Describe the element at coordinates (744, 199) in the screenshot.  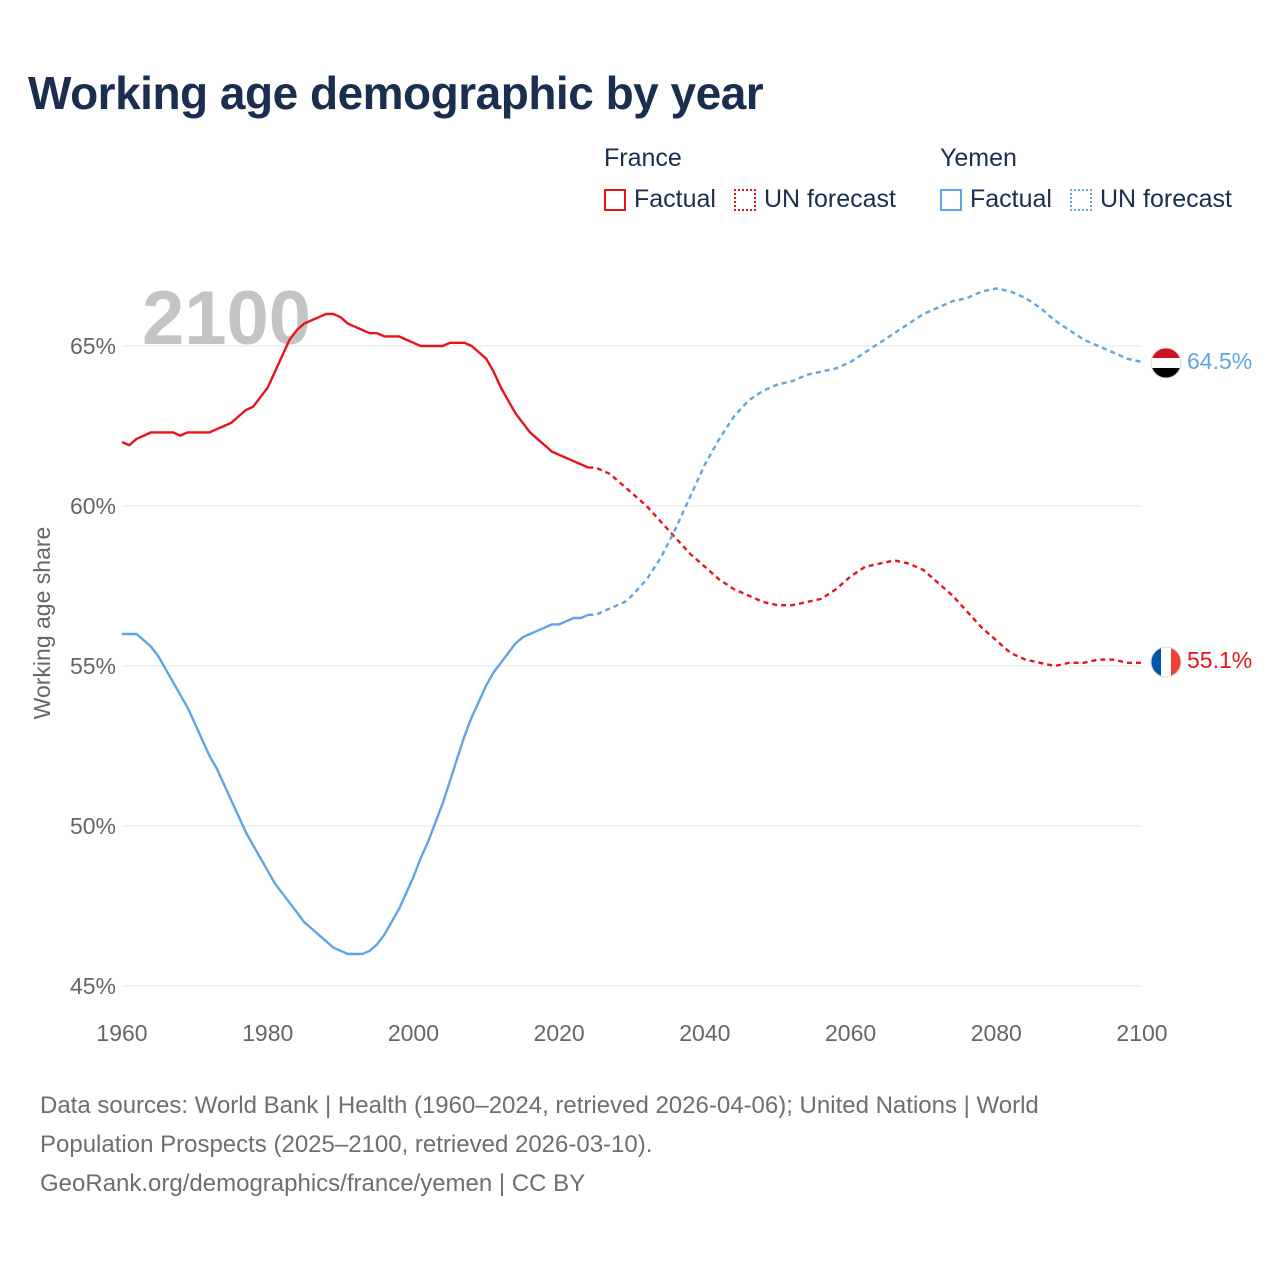
I see `legend-france-forecast-swatch` at that location.